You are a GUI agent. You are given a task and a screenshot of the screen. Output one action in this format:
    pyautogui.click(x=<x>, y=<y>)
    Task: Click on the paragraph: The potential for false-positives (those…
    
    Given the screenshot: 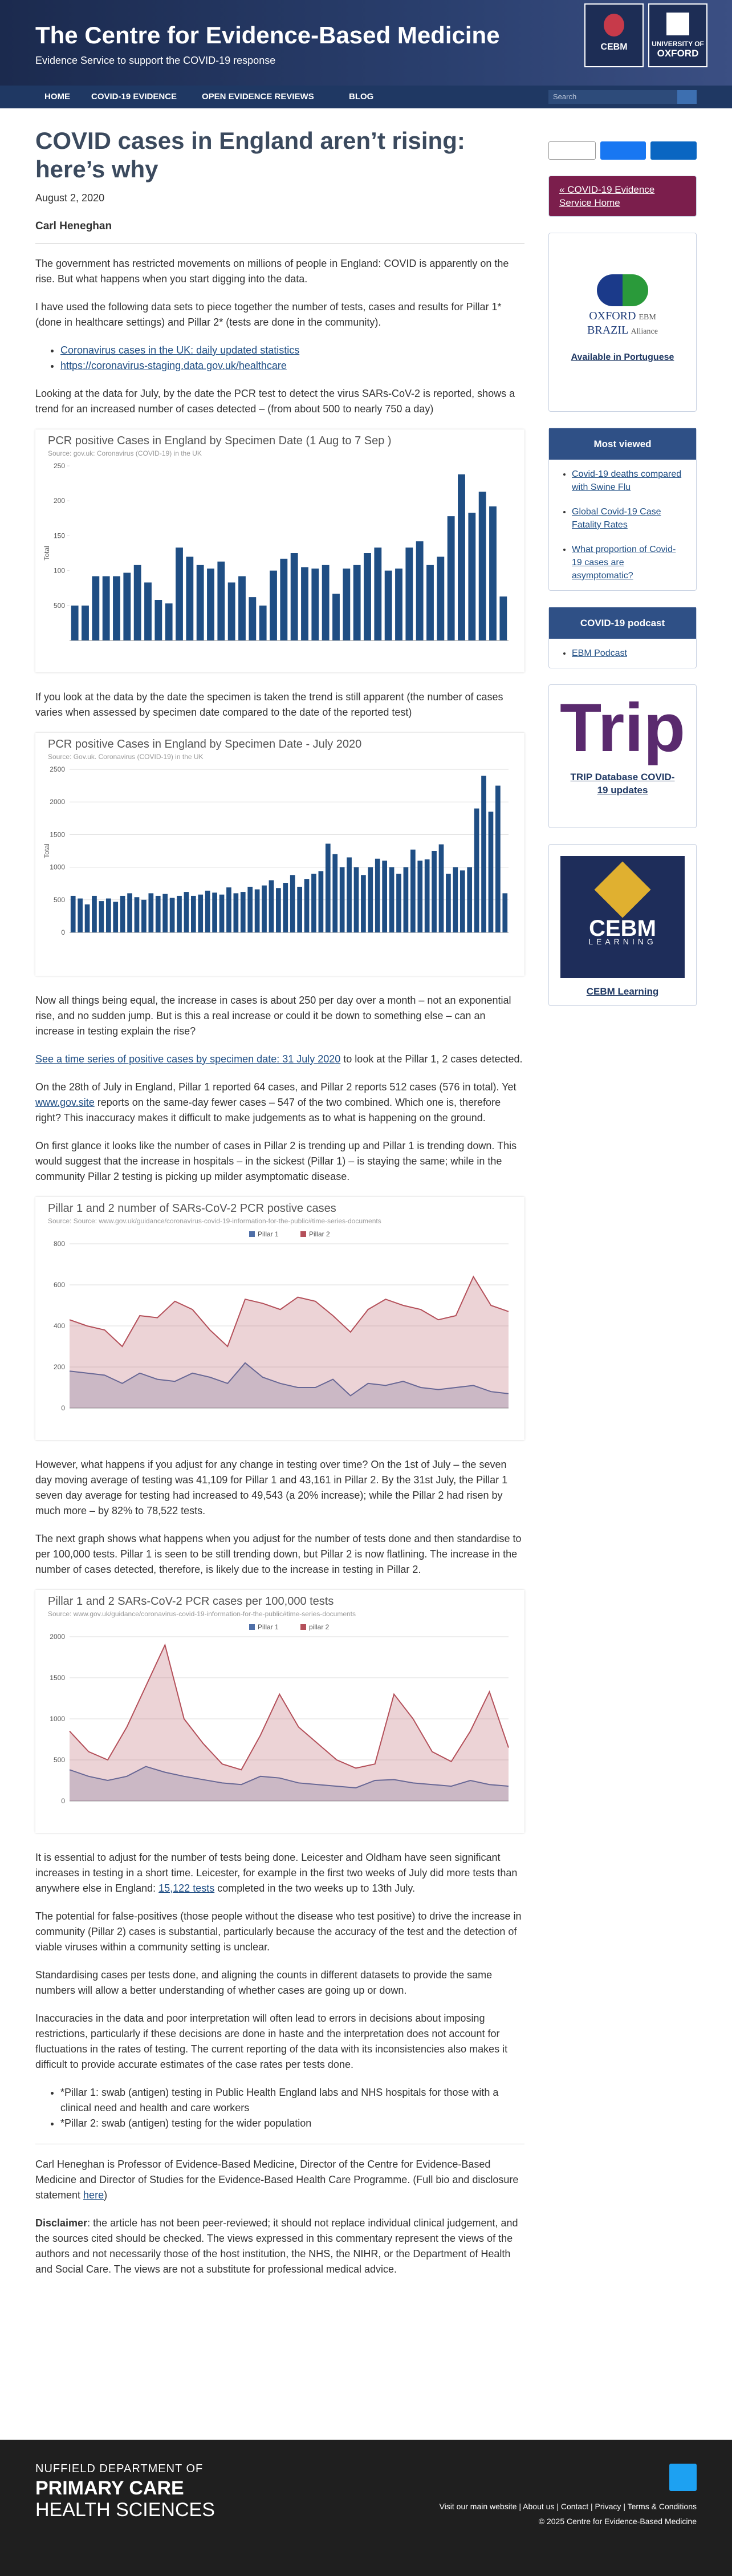 What is the action you would take?
    pyautogui.click(x=278, y=1932)
    